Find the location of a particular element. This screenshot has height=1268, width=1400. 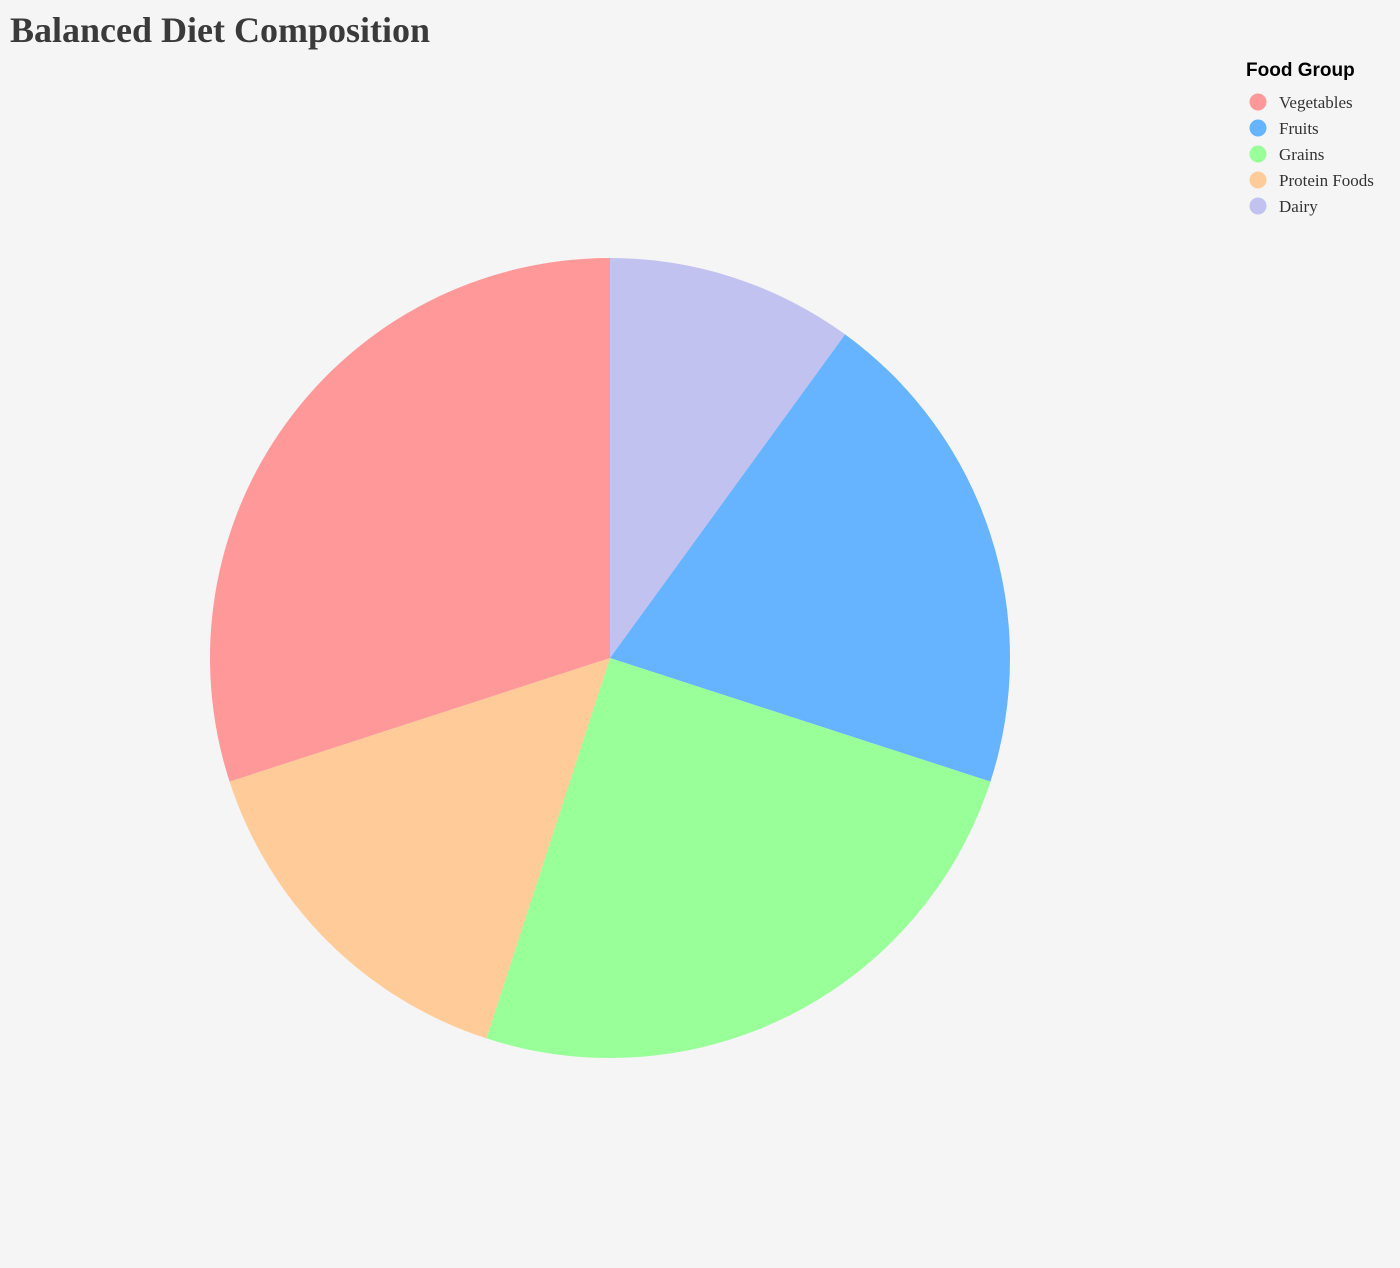

legend-item-vegetables: Vegetables is located at coordinates (1301, 102).